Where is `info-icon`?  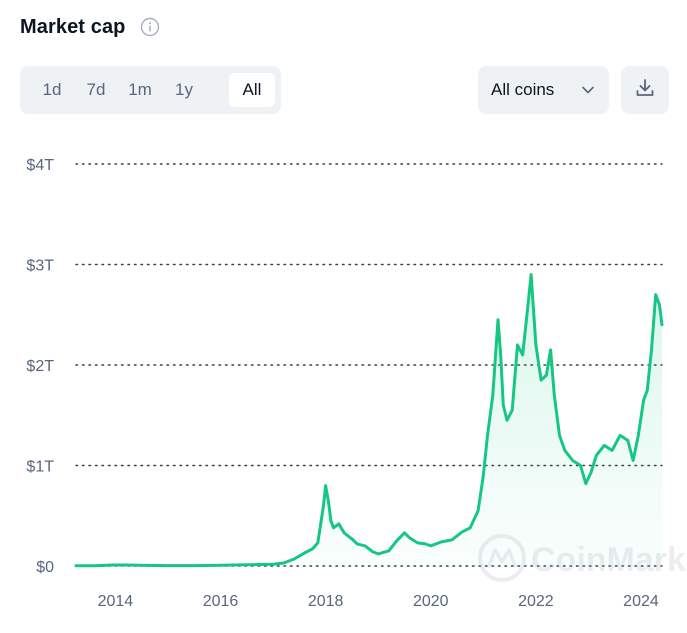 info-icon is located at coordinates (150, 27).